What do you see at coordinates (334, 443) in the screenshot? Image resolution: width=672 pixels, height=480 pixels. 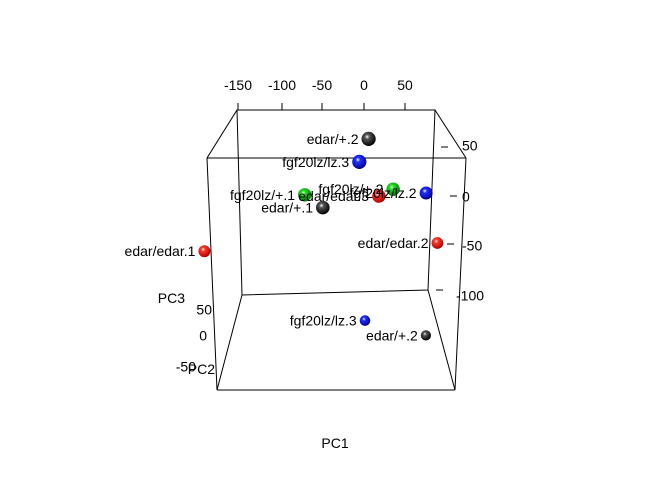 I see `x-axis-label: PC1` at bounding box center [334, 443].